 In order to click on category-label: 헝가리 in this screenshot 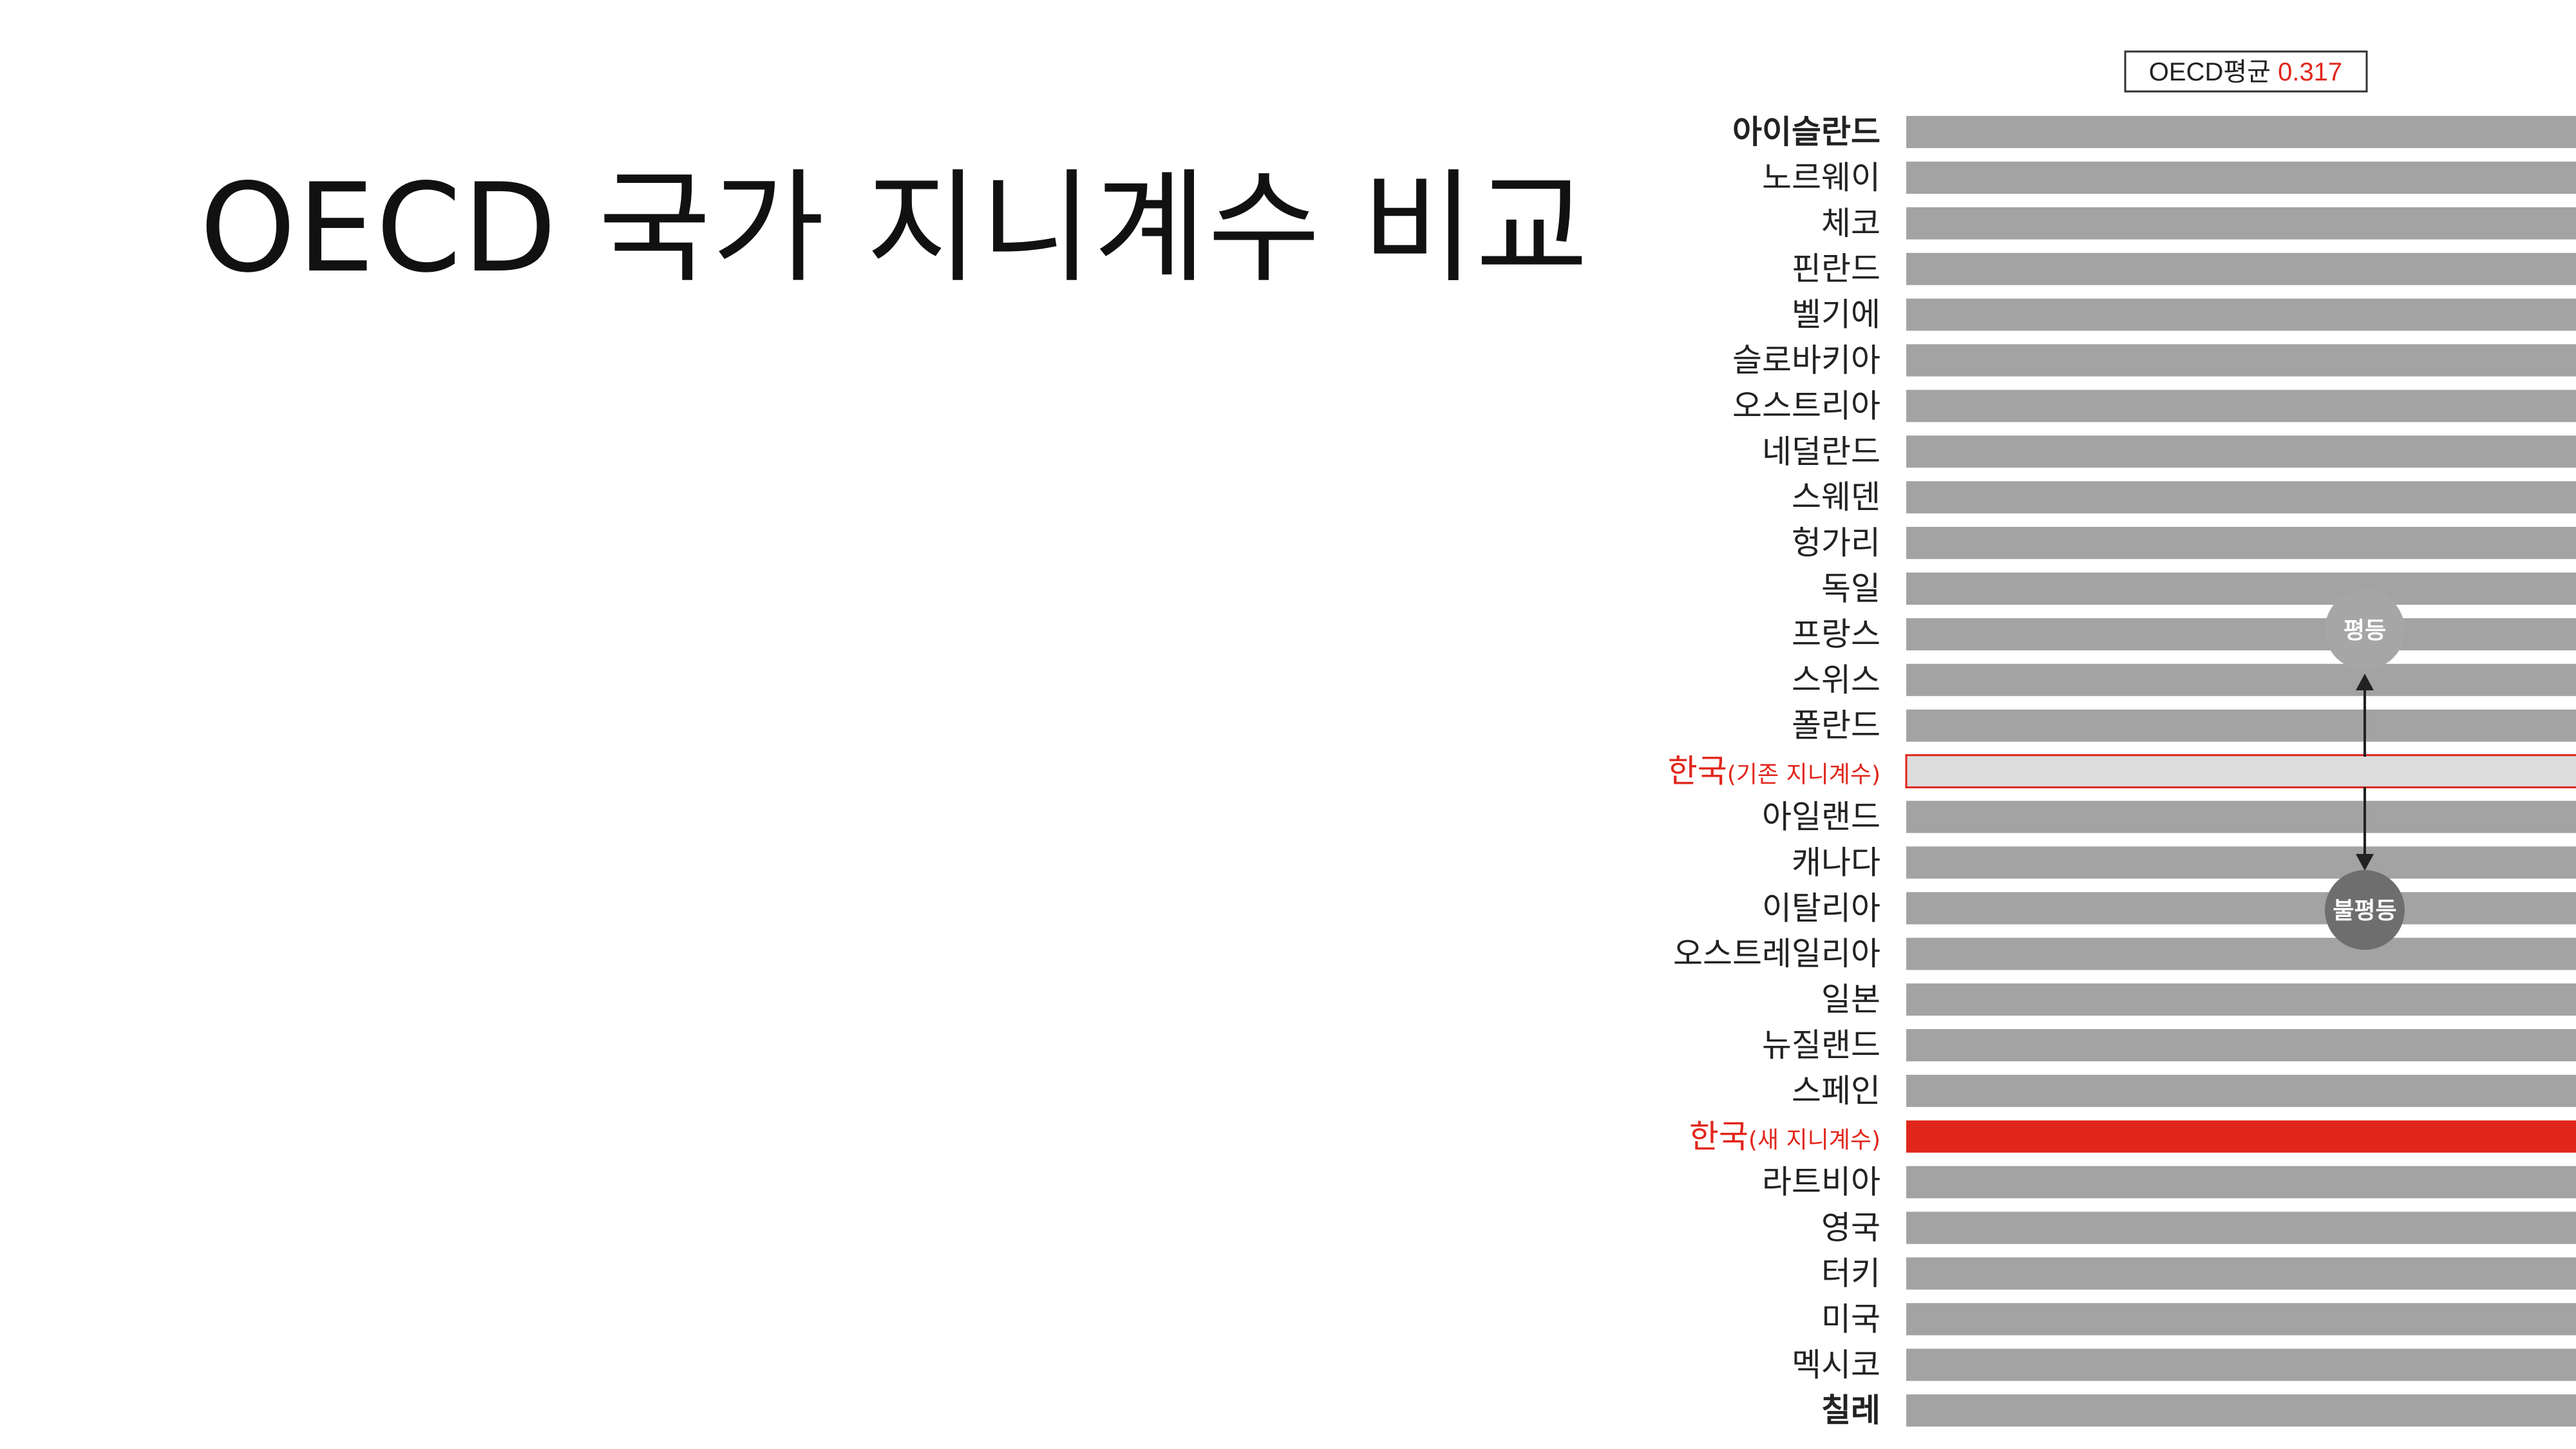, I will do `click(1836, 543)`.